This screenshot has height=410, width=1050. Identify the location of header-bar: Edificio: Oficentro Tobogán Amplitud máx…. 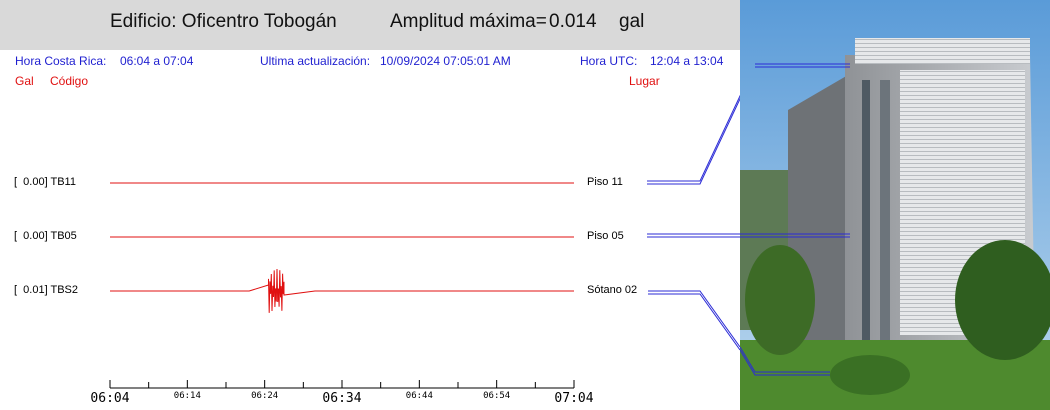
(370, 25).